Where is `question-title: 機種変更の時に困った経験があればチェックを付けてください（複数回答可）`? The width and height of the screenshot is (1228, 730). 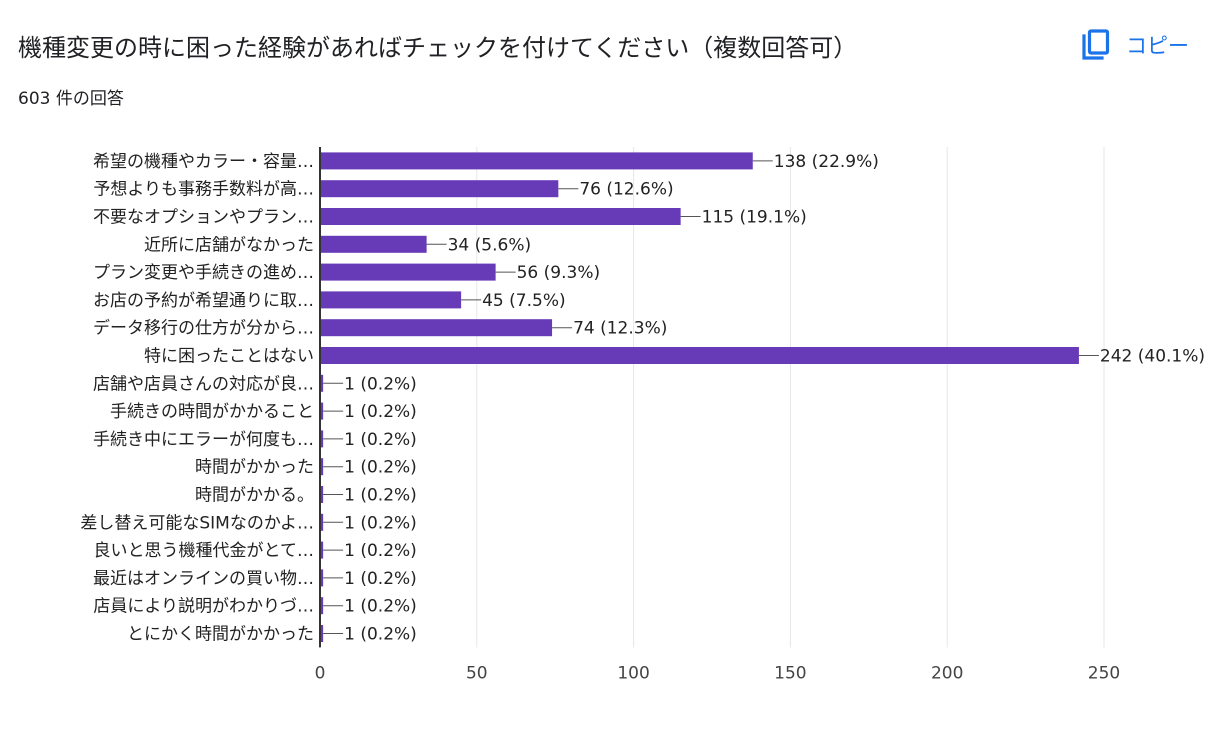
question-title: 機種変更の時に困った経験があればチェックを付けてください（複数回答可） is located at coordinates (438, 48).